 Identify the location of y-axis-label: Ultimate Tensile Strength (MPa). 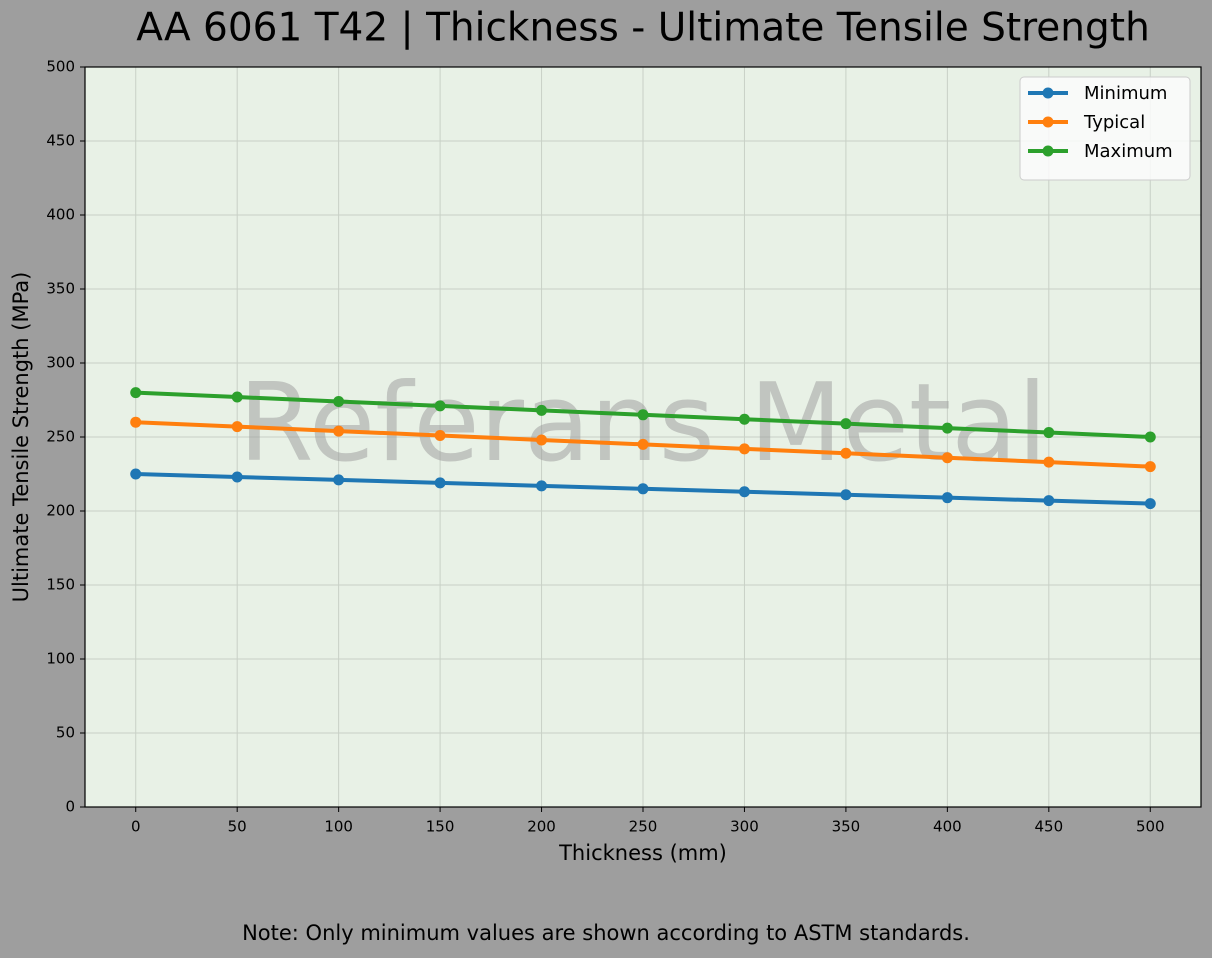
(21, 437).